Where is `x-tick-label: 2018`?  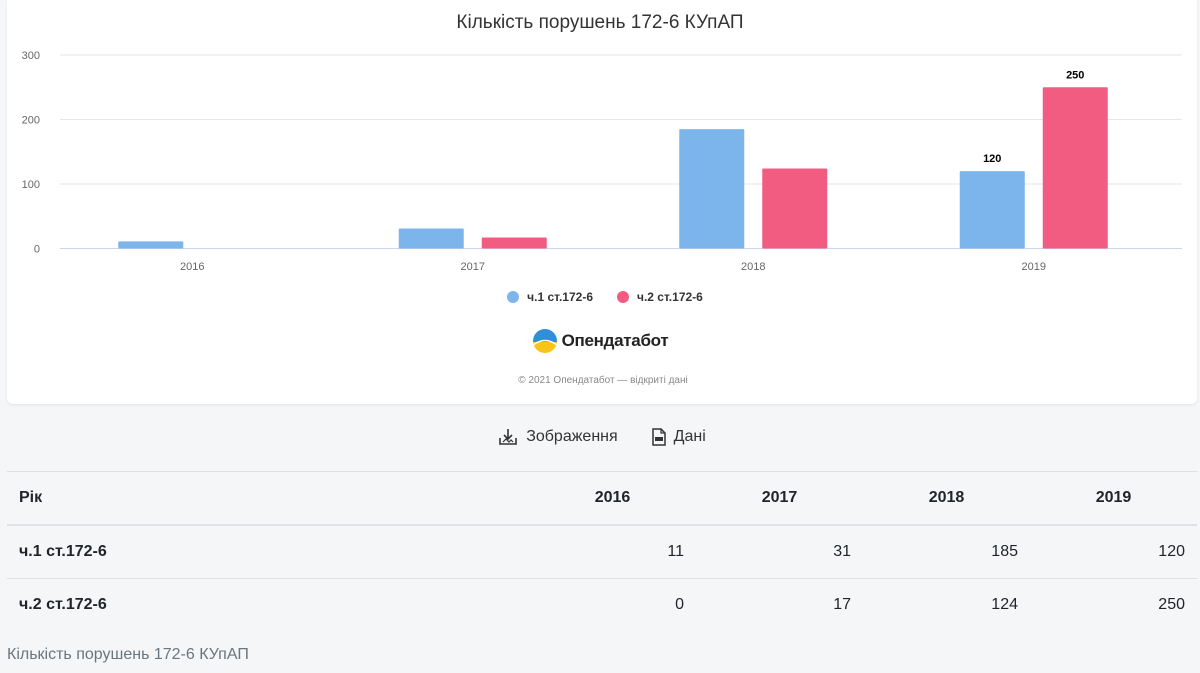 x-tick-label: 2018 is located at coordinates (753, 267).